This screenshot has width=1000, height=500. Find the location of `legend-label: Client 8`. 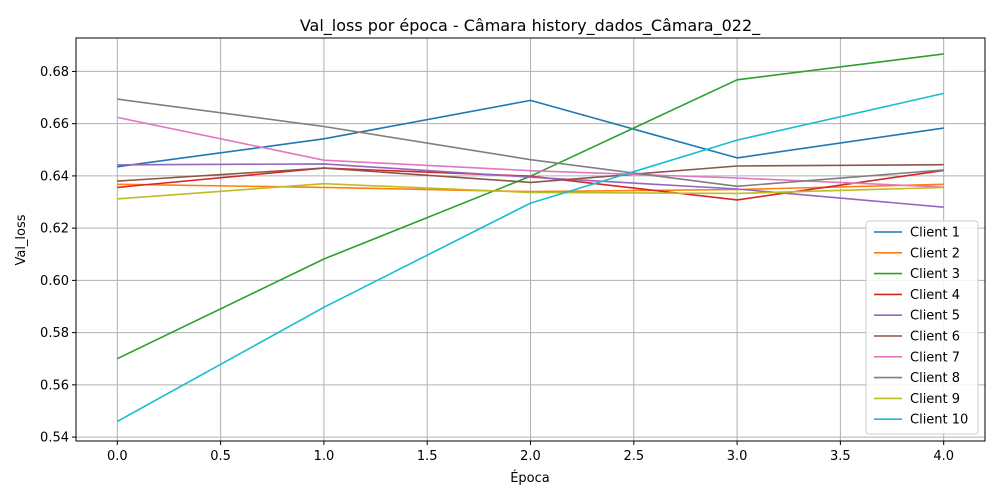

legend-label: Client 8 is located at coordinates (935, 378).